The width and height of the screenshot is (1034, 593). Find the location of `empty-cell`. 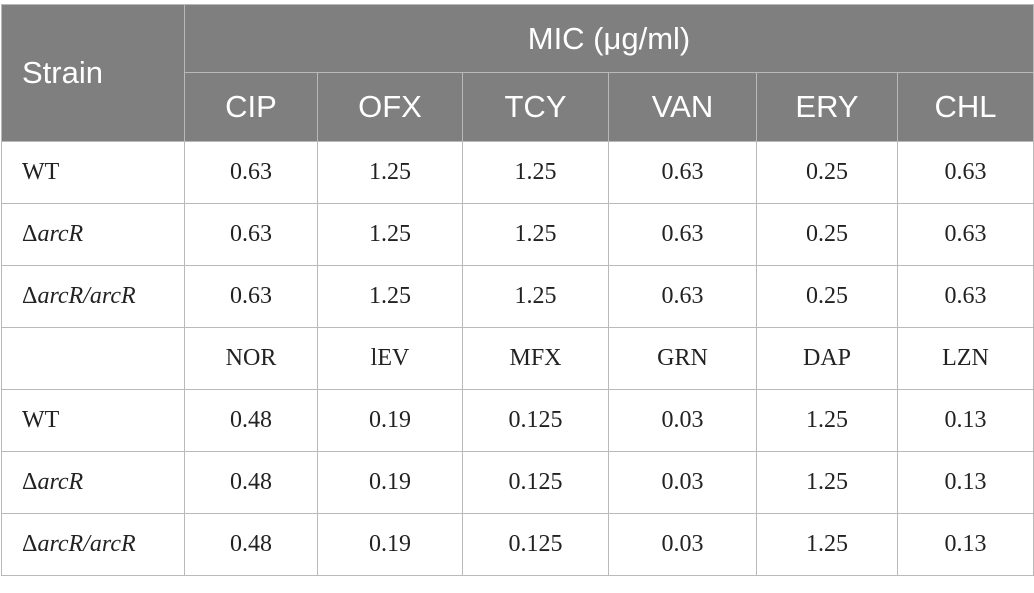

empty-cell is located at coordinates (93, 358).